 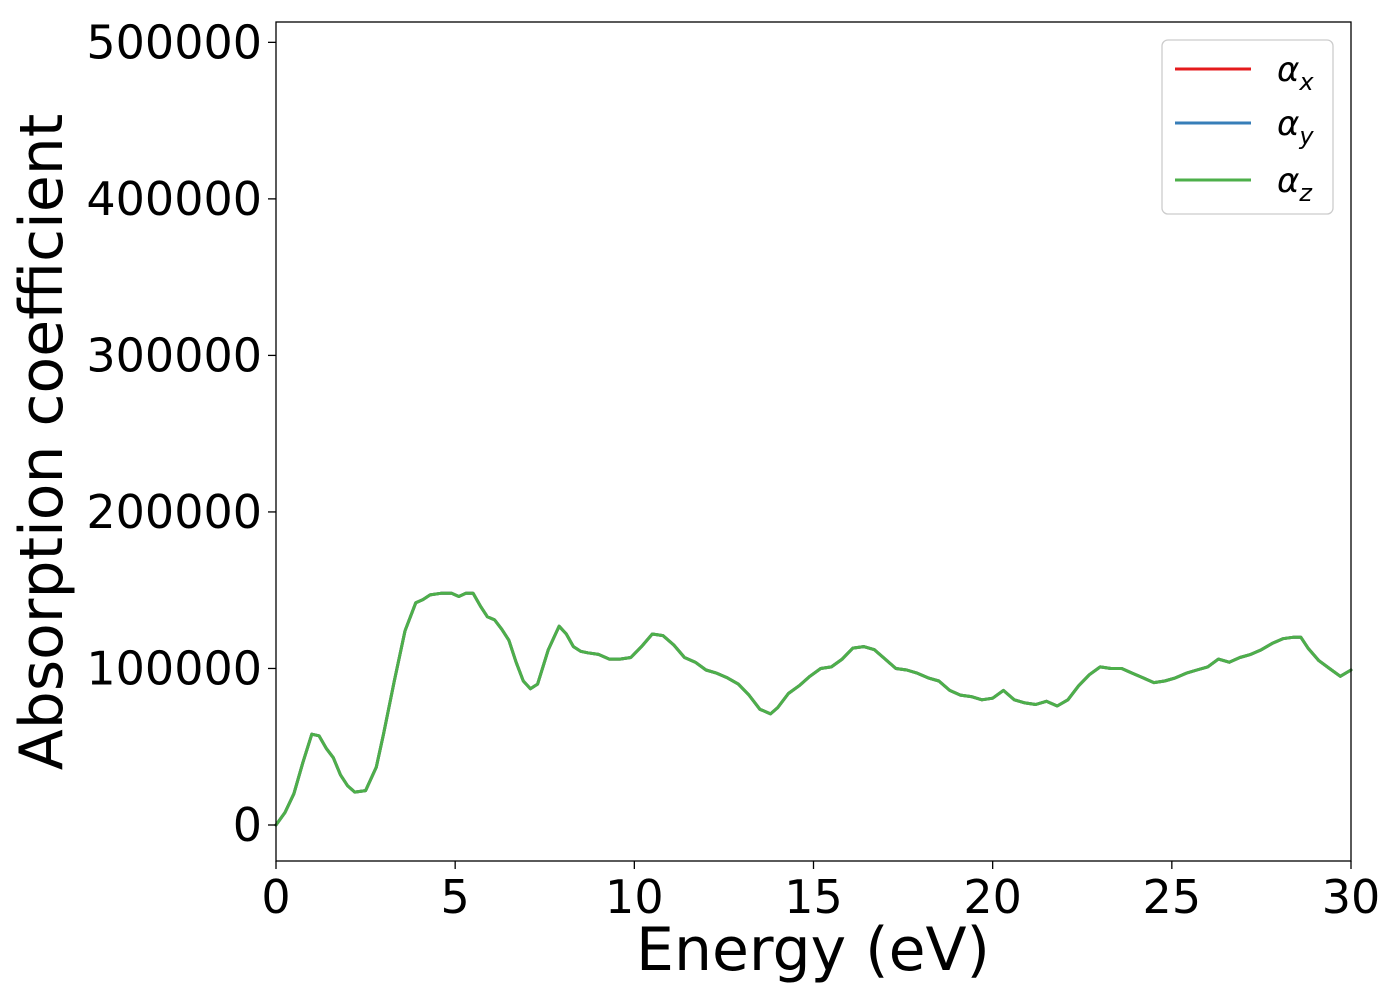 What do you see at coordinates (181, 433) in the screenshot?
I see `y-axis: 0 100000 200000 300000 400000 500000` at bounding box center [181, 433].